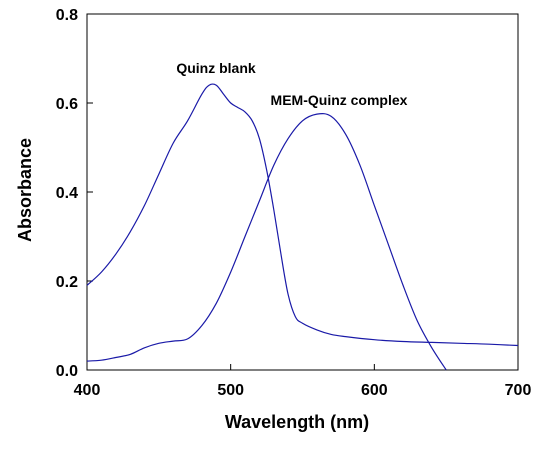 This screenshot has width=545, height=450. What do you see at coordinates (25, 190) in the screenshot?
I see `y-axis-title: Absorbance` at bounding box center [25, 190].